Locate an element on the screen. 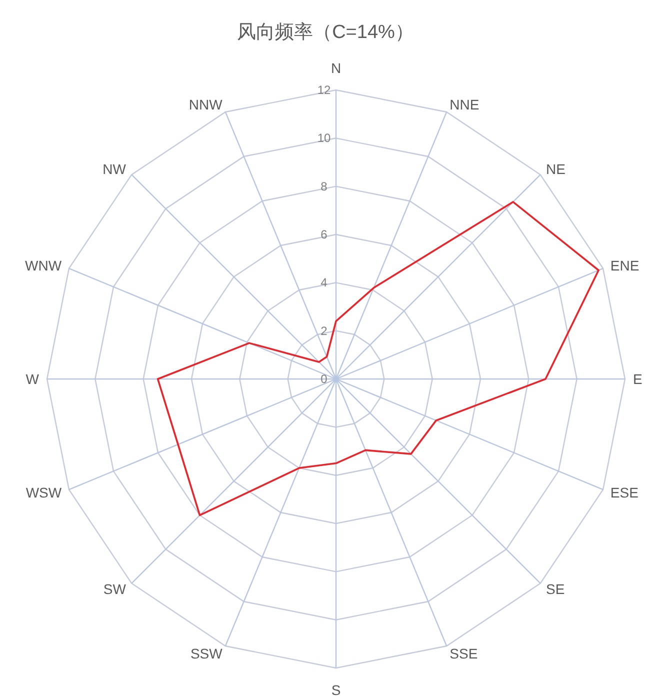 The image size is (651, 700). y-tick-label: 6 is located at coordinates (324, 235).